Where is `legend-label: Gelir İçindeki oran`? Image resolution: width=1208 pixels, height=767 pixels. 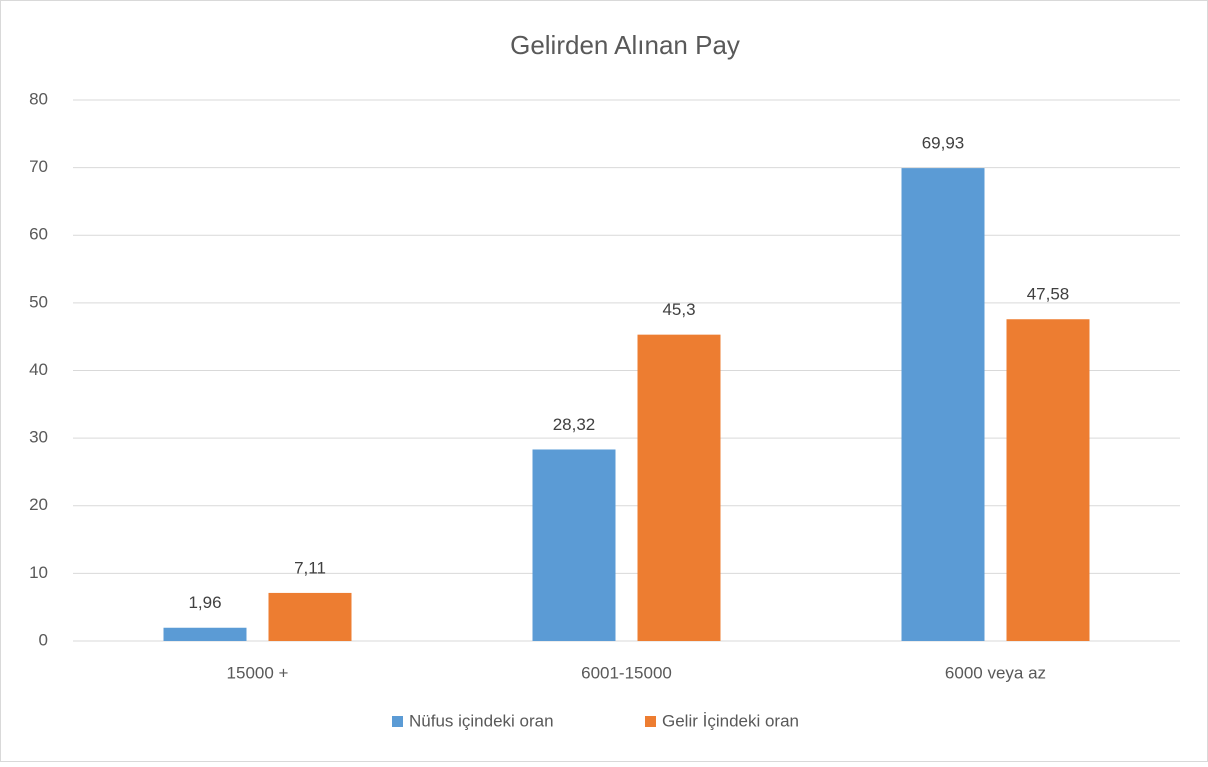 legend-label: Gelir İçindeki oran is located at coordinates (730, 720).